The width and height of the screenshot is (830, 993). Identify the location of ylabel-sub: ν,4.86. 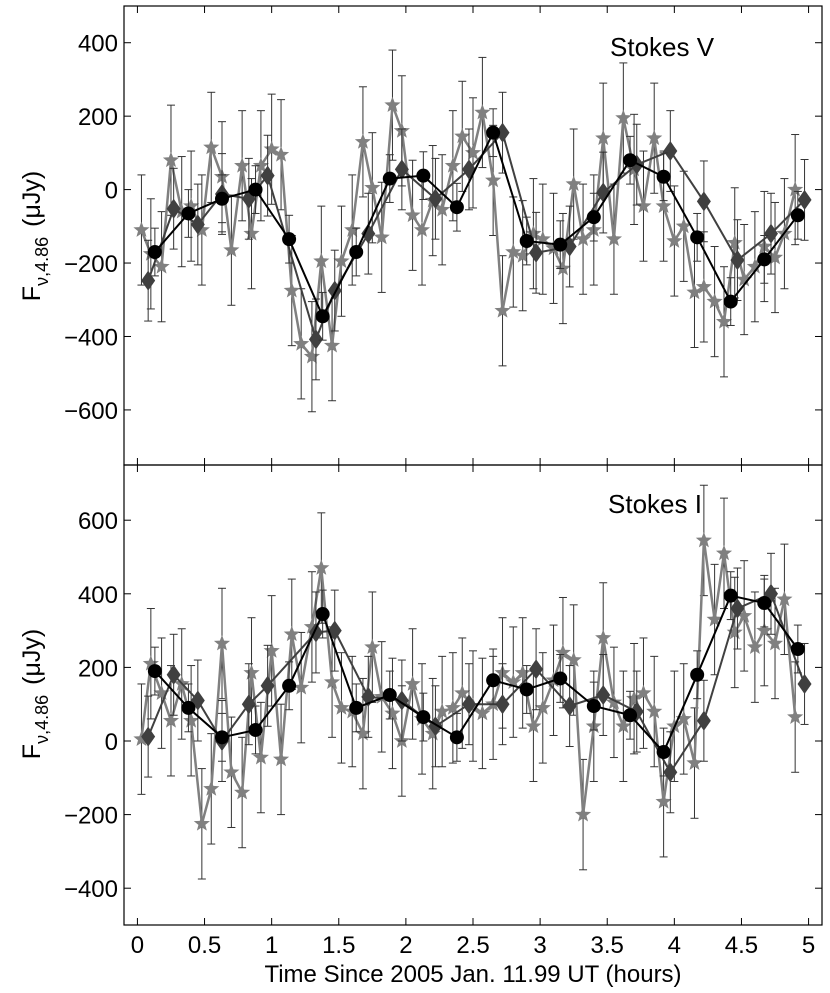
(42, 719).